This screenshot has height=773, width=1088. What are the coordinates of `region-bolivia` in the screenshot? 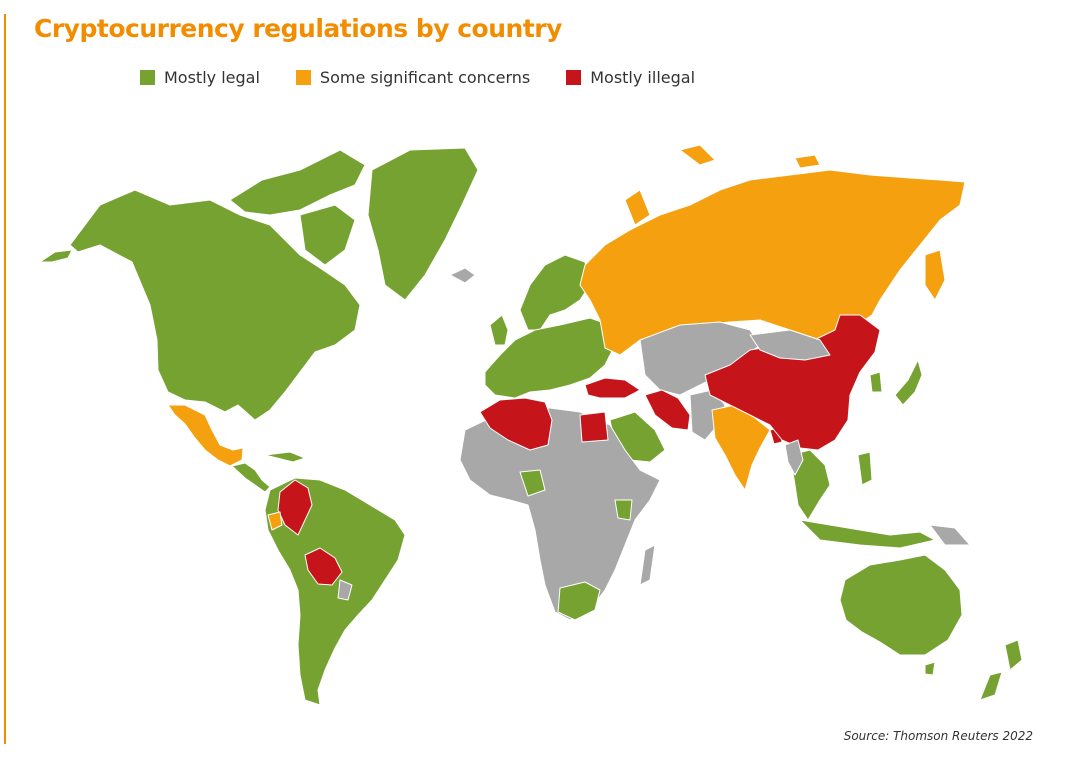 It's located at (323, 566).